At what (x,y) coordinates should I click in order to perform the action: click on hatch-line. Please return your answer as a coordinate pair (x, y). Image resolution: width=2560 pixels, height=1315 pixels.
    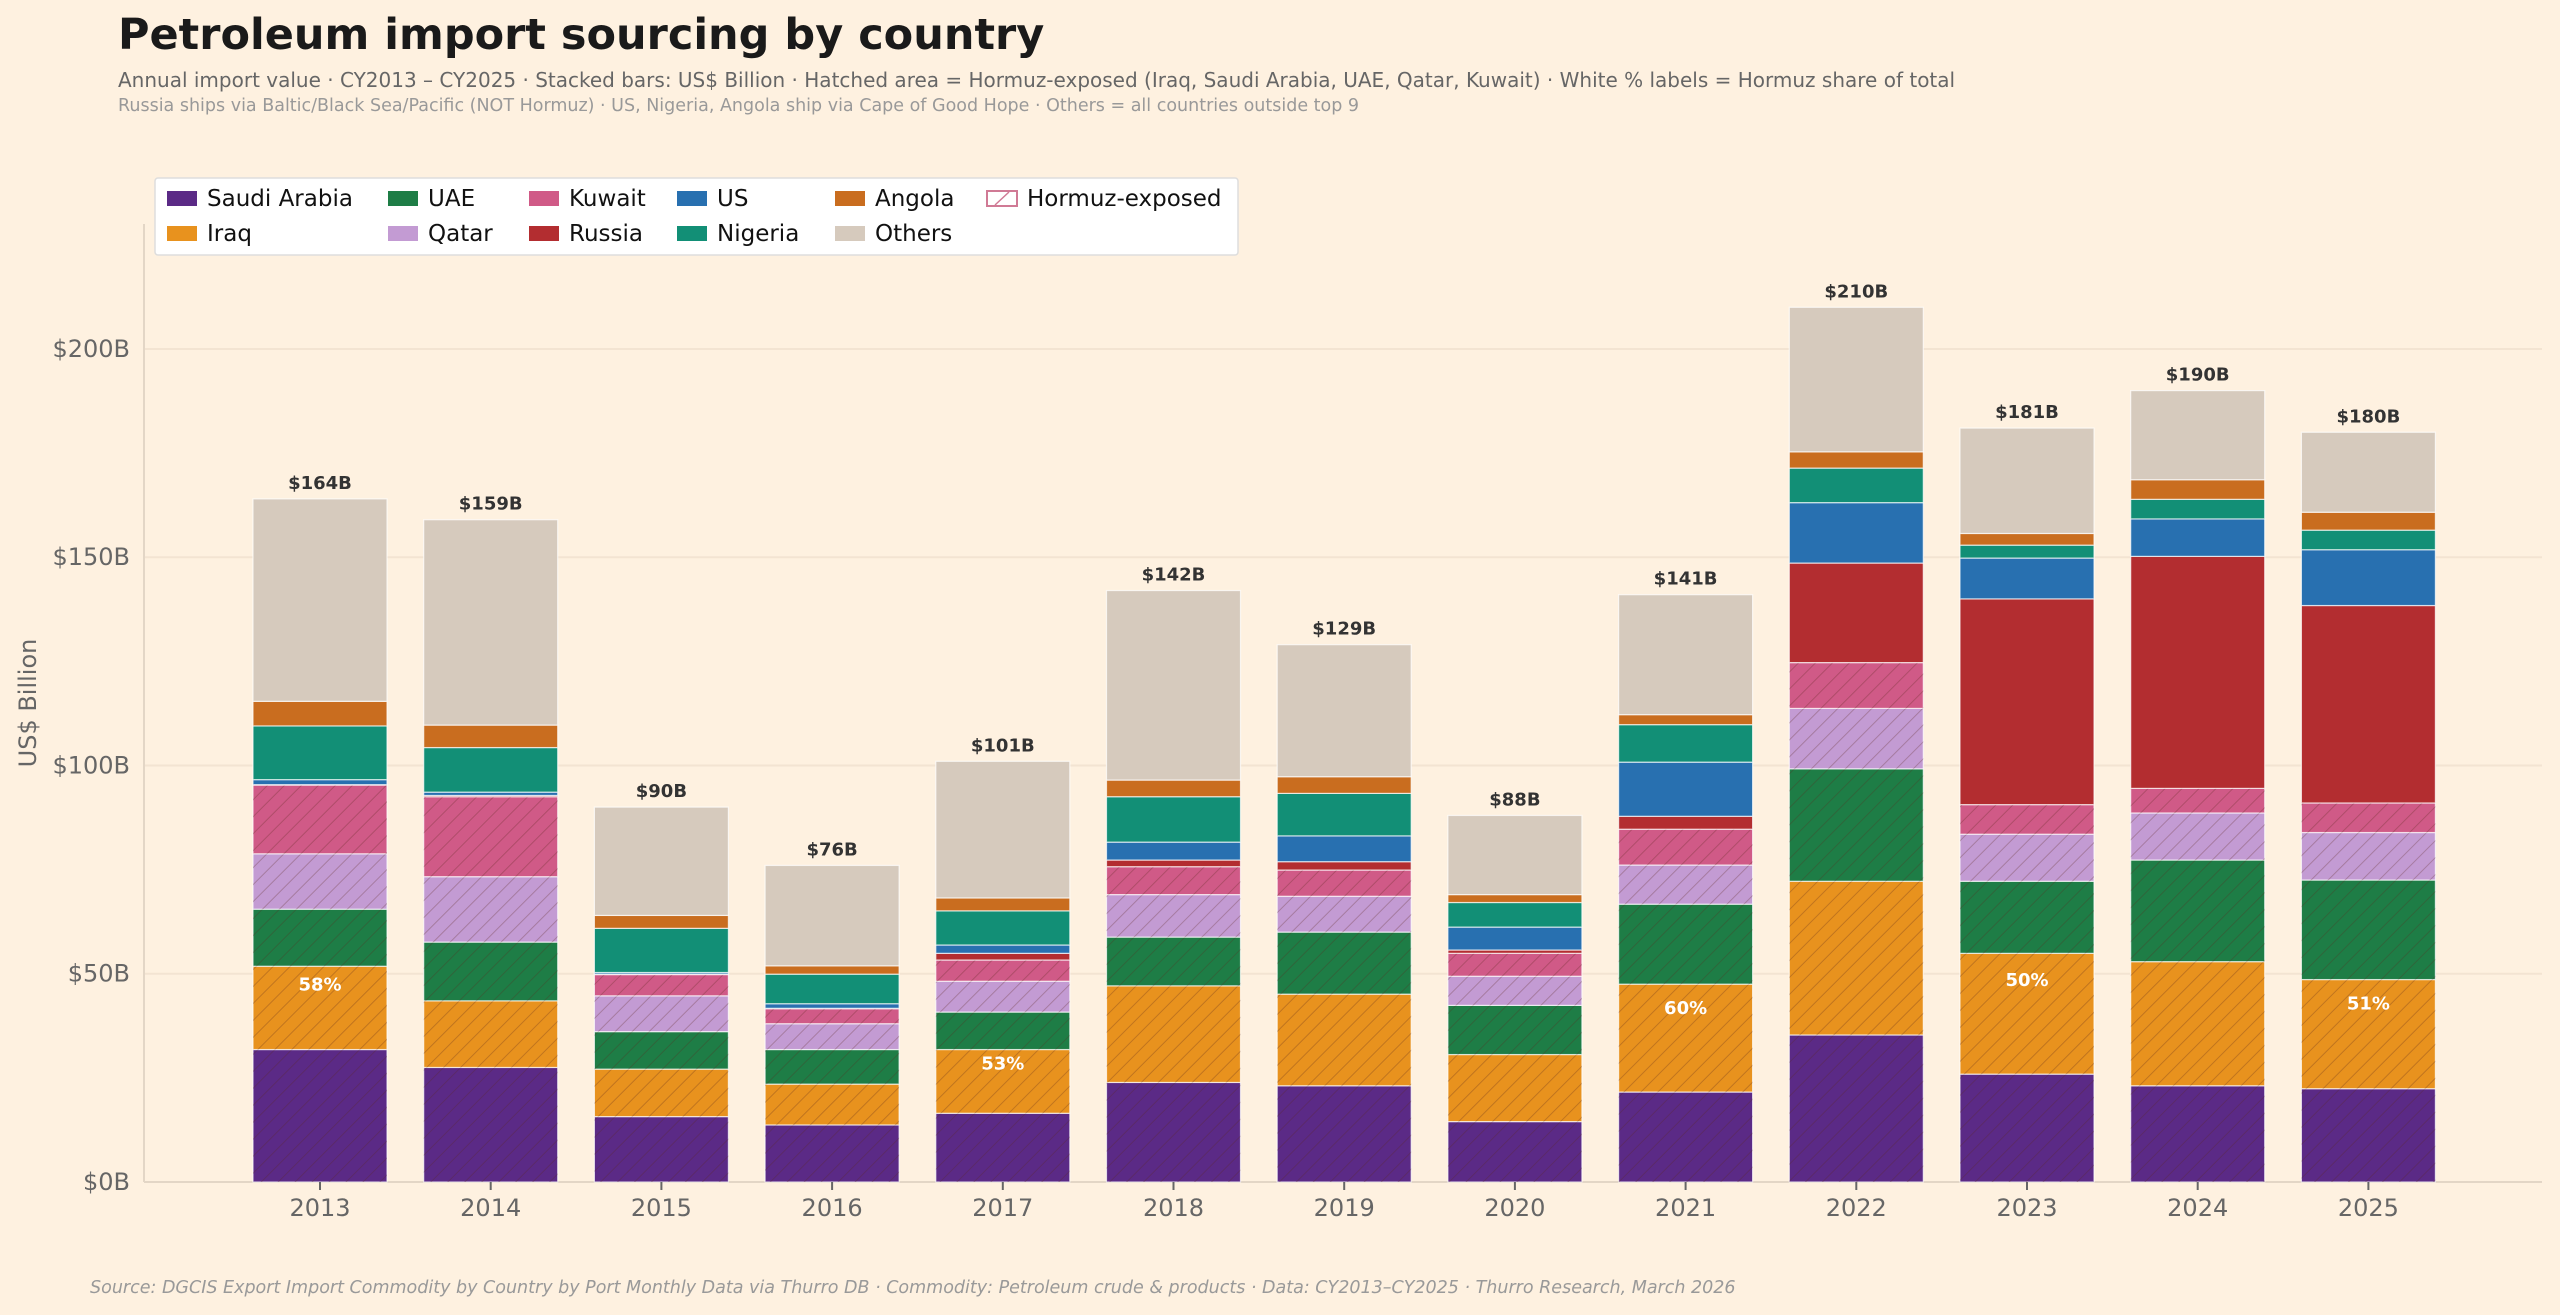
    Looking at the image, I should click on (1002, 198).